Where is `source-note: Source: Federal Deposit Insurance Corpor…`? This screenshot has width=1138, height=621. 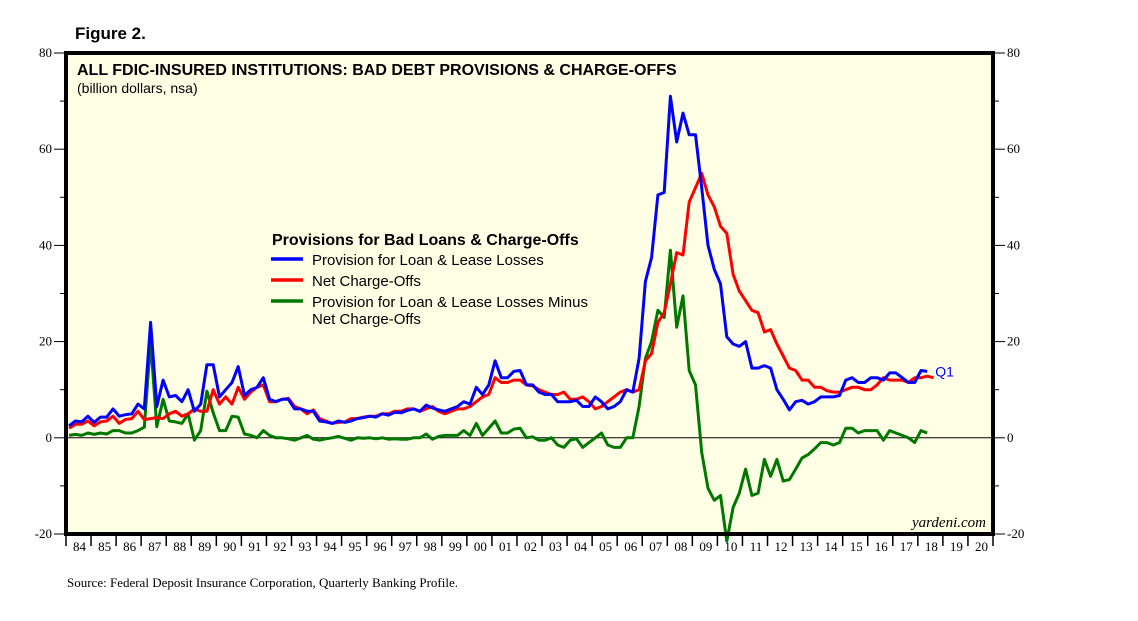 source-note: Source: Federal Deposit Insurance Corpor… is located at coordinates (262, 582).